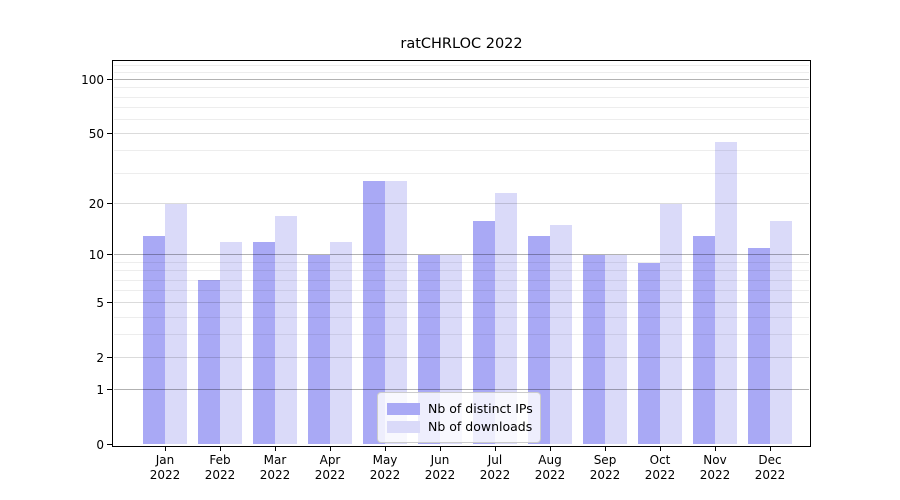 This screenshot has width=900, height=500. What do you see at coordinates (704, 340) in the screenshot?
I see `bar-distinct-ips-nov` at bounding box center [704, 340].